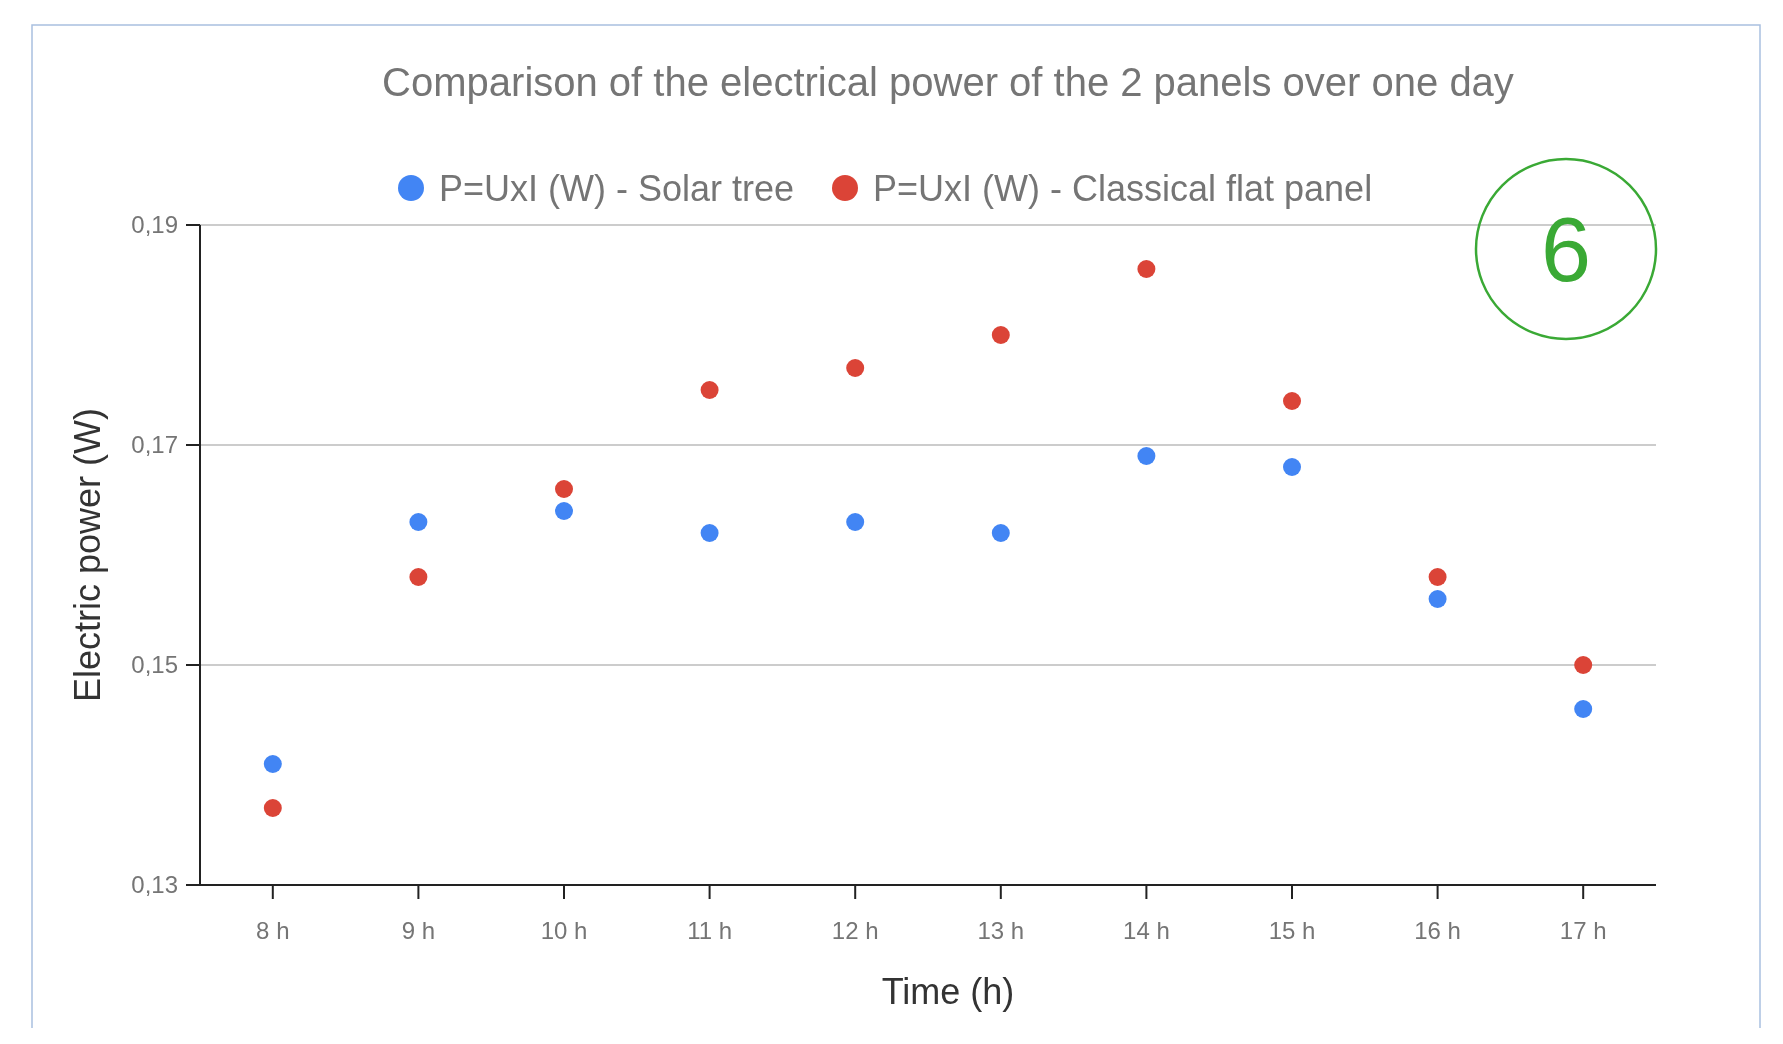 The width and height of the screenshot is (1783, 1044). Describe the element at coordinates (154, 445) in the screenshot. I see `y-tick-label: 0,17` at that location.